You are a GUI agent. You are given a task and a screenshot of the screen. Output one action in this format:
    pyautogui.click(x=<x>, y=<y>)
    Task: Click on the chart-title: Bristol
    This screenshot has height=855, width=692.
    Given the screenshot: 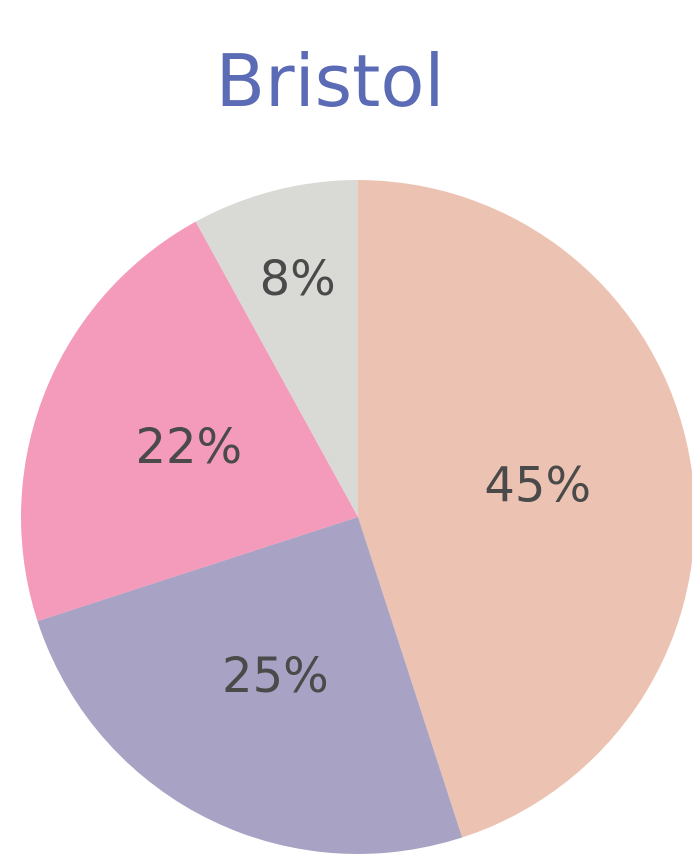 What is the action you would take?
    pyautogui.click(x=330, y=81)
    